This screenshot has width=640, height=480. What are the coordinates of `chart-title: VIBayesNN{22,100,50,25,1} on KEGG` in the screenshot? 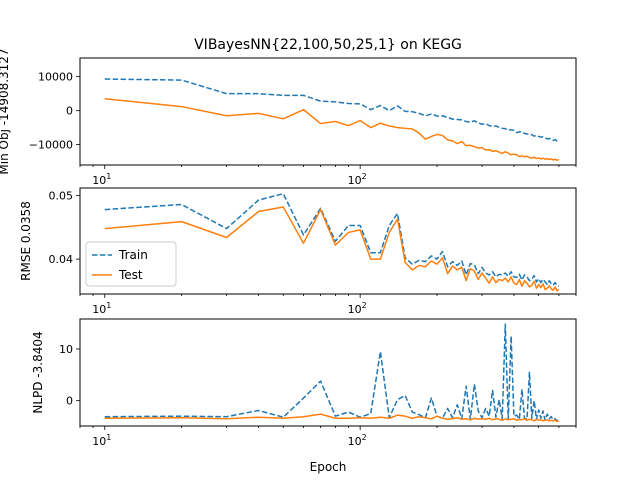 It's located at (328, 45).